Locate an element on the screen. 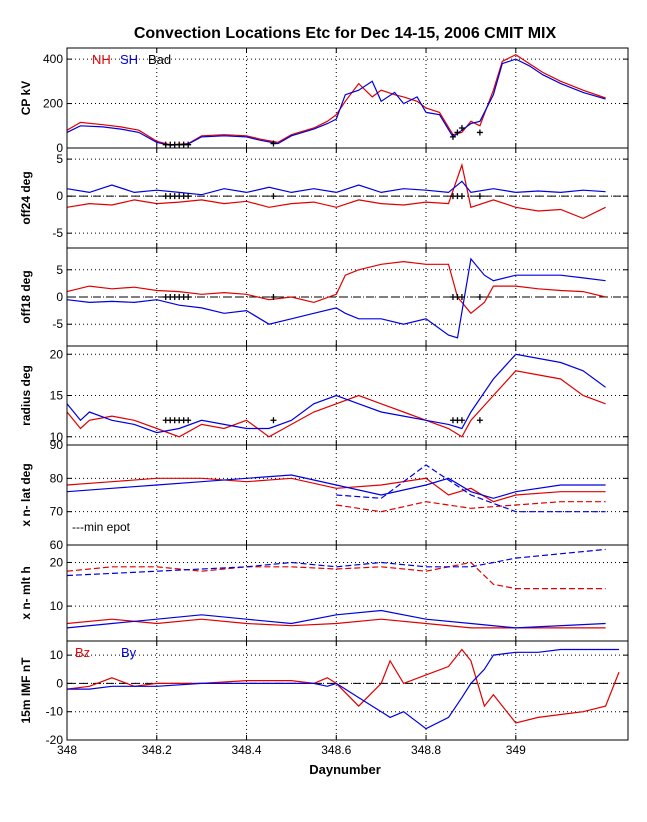 The height and width of the screenshot is (822, 647). panel-off18: -5 0 5 off18 deg is located at coordinates (324, 297).